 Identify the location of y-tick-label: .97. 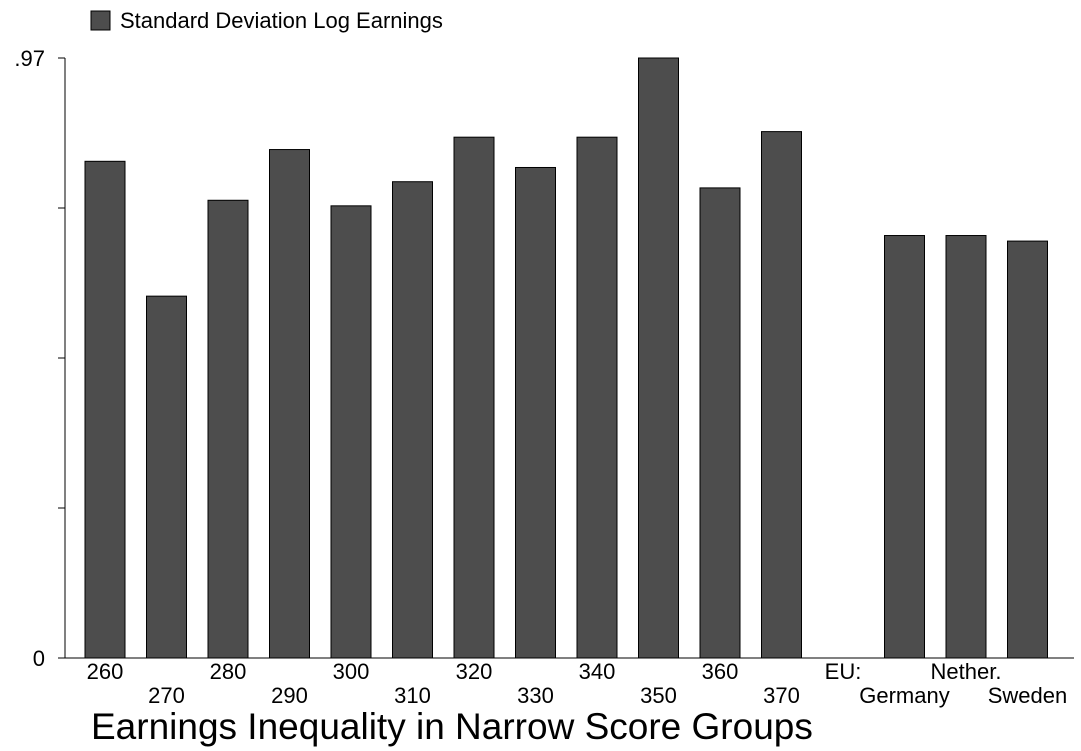
(29, 58).